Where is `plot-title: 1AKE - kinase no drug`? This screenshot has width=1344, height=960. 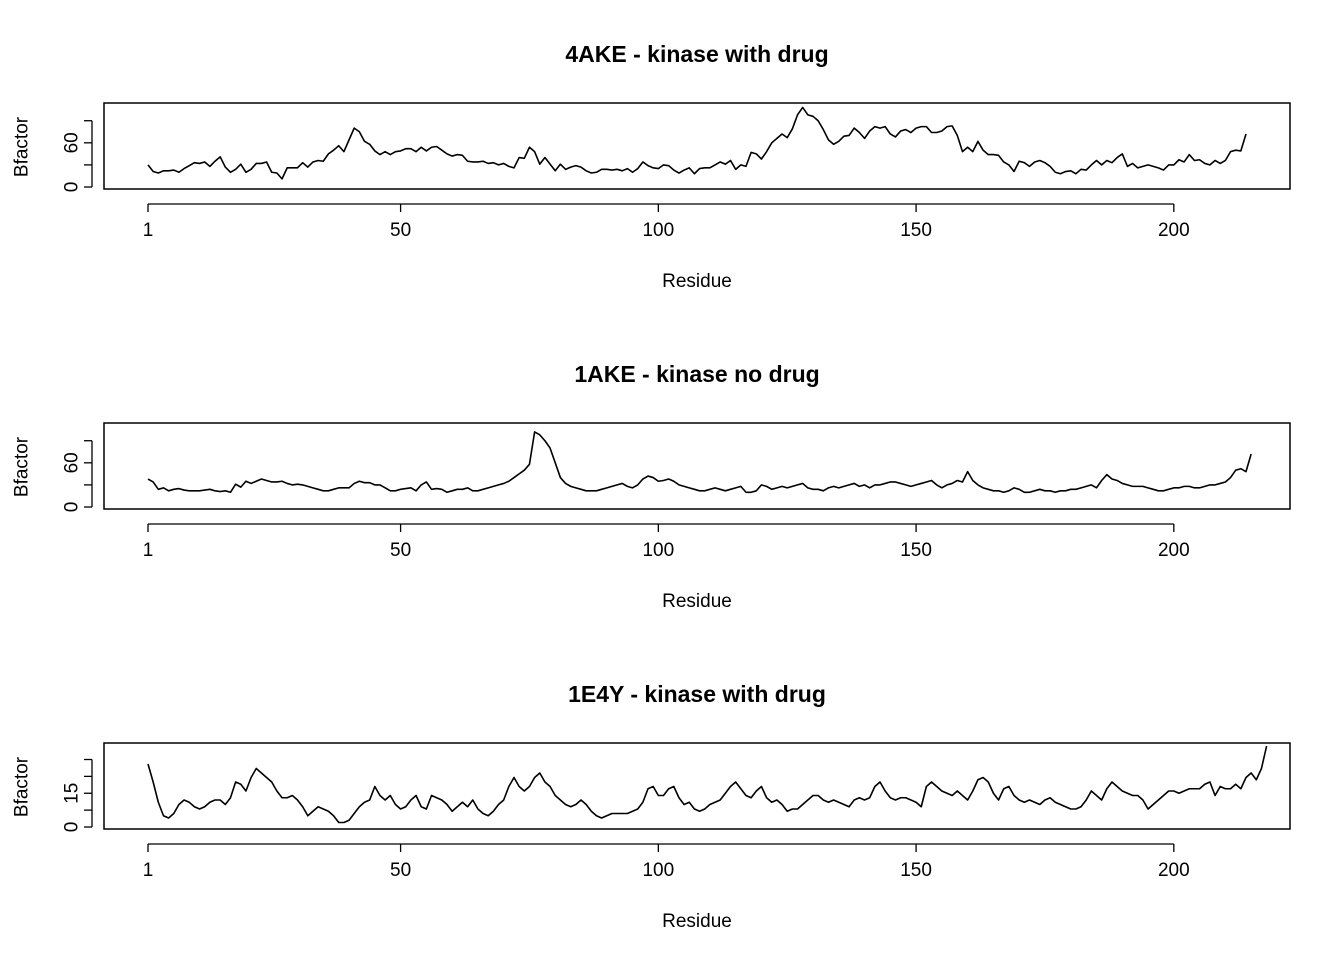 plot-title: 1AKE - kinase no drug is located at coordinates (696, 374).